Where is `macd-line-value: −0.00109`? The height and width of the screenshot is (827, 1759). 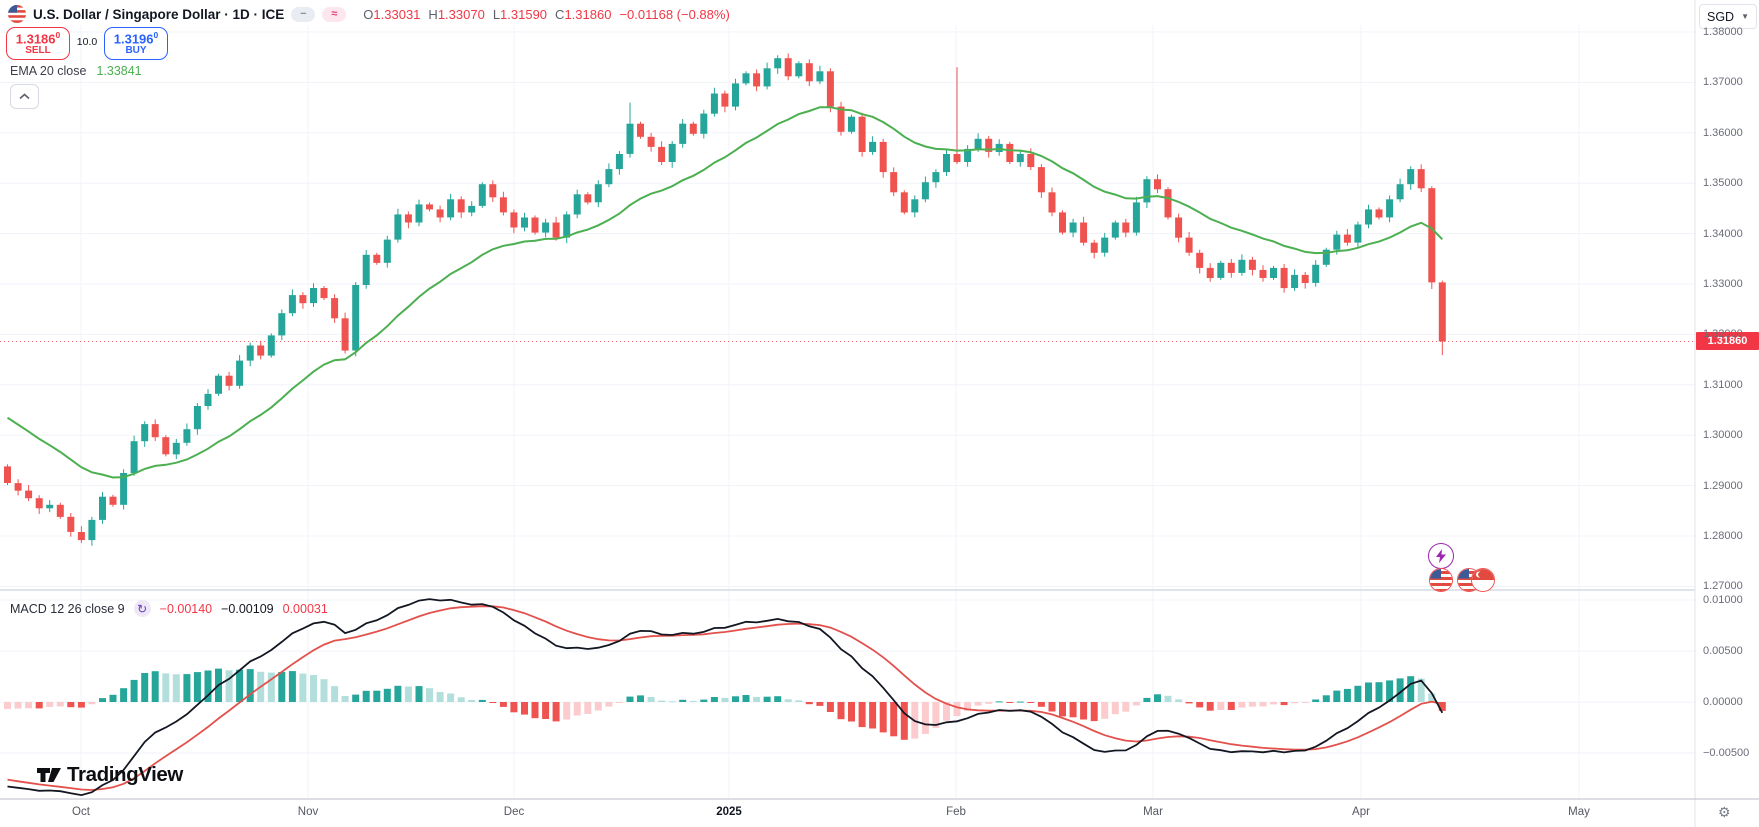 macd-line-value: −0.00109 is located at coordinates (247, 608).